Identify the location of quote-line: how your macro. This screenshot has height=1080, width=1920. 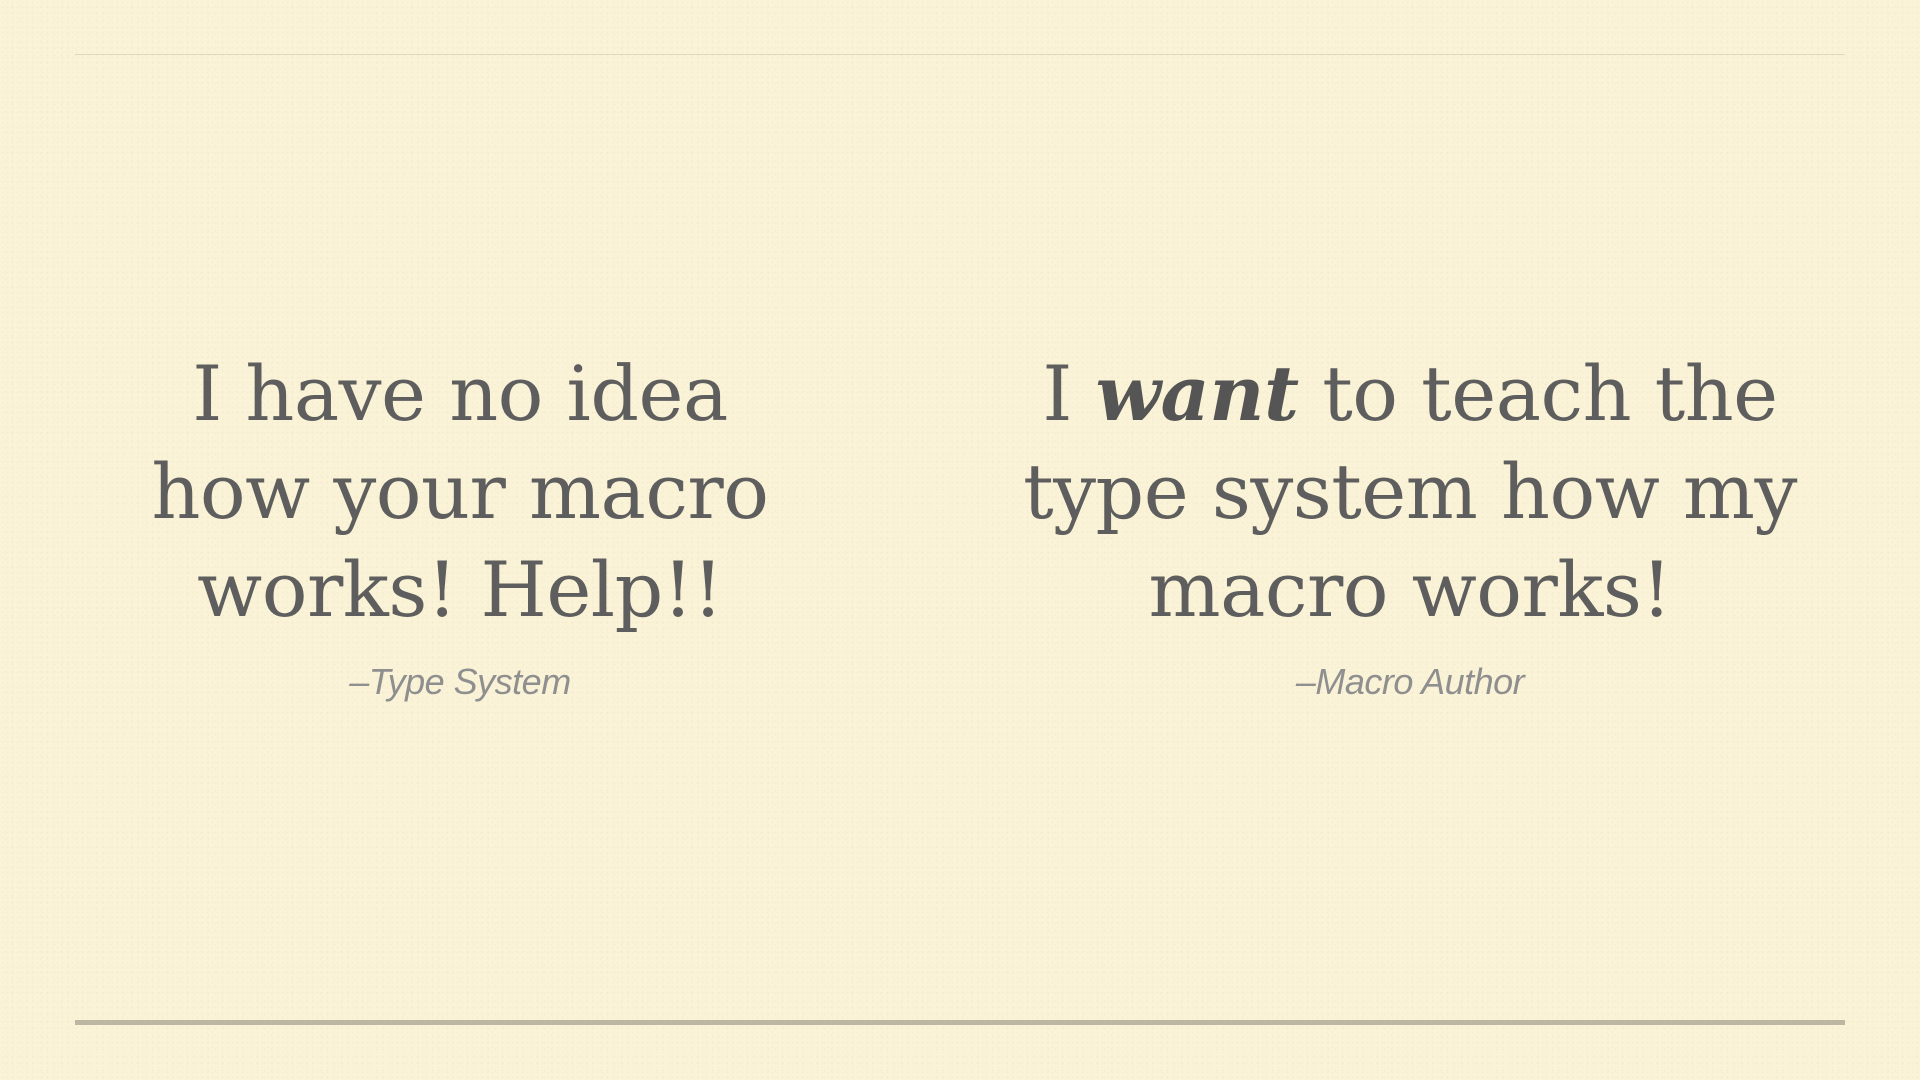
(460, 491).